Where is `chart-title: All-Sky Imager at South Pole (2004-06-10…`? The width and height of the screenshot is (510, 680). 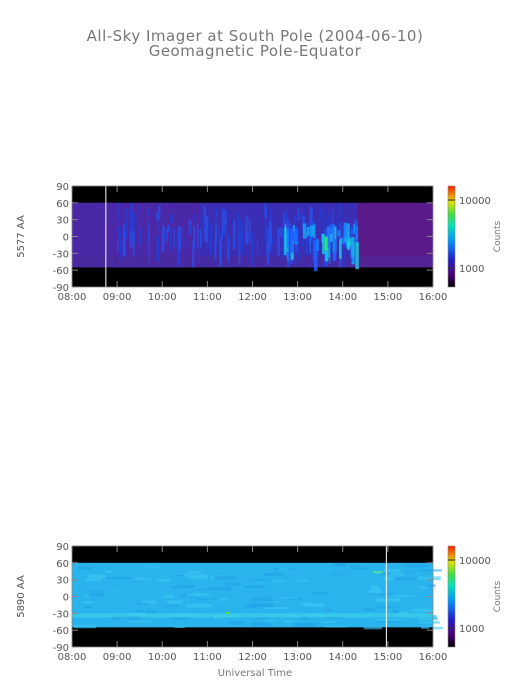
chart-title: All-Sky Imager at South Pole (2004-06-10… is located at coordinates (255, 36).